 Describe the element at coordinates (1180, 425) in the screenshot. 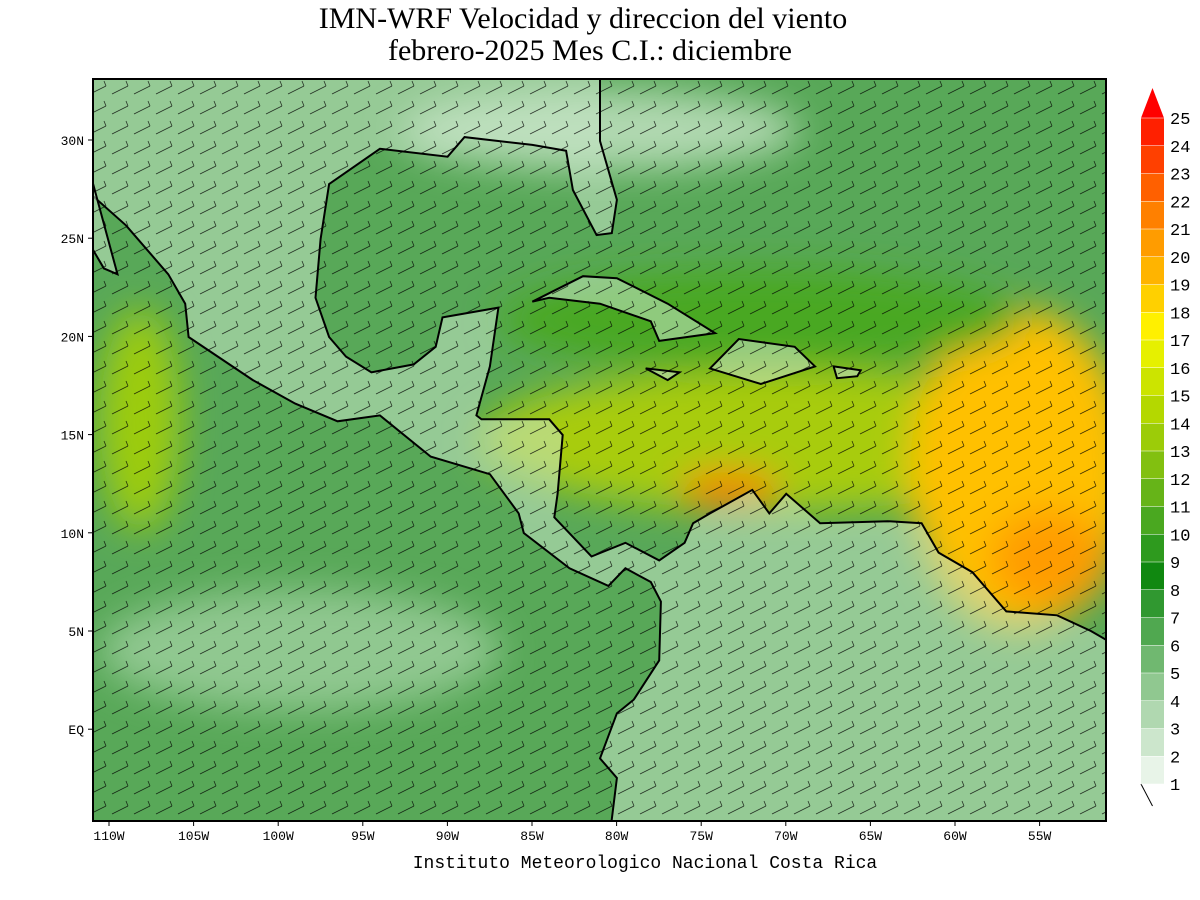

I see `colorbar-label: 14` at that location.